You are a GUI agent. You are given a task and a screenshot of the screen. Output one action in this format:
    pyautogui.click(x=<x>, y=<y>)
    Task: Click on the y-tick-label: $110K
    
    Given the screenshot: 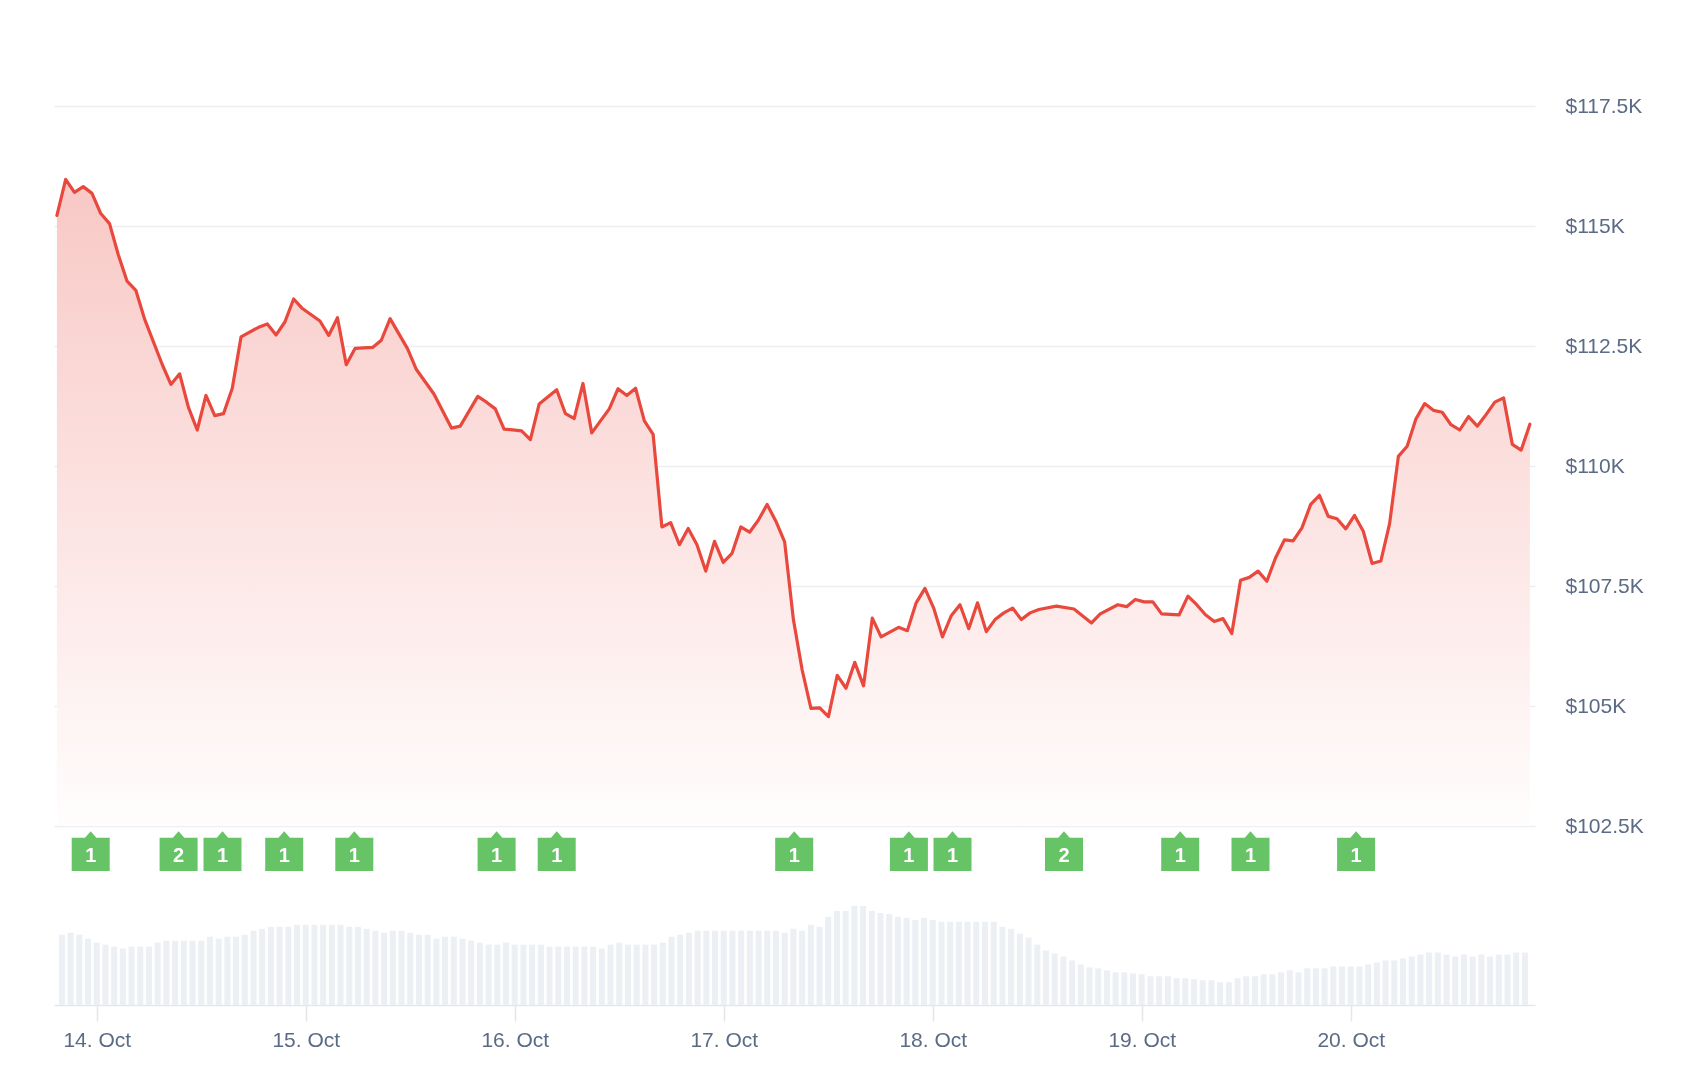 What is the action you would take?
    pyautogui.click(x=1595, y=465)
    